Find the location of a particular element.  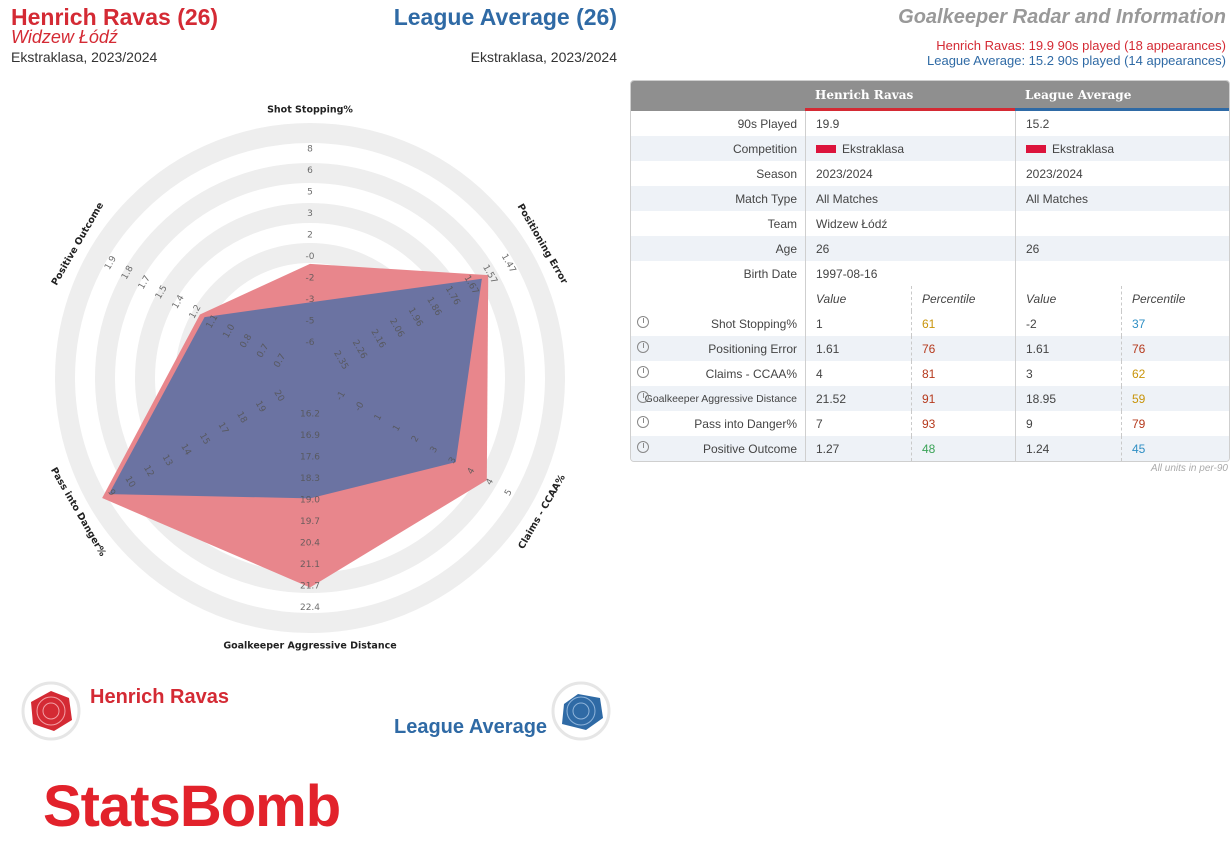

radar-tick-label: -2 is located at coordinates (310, 278).